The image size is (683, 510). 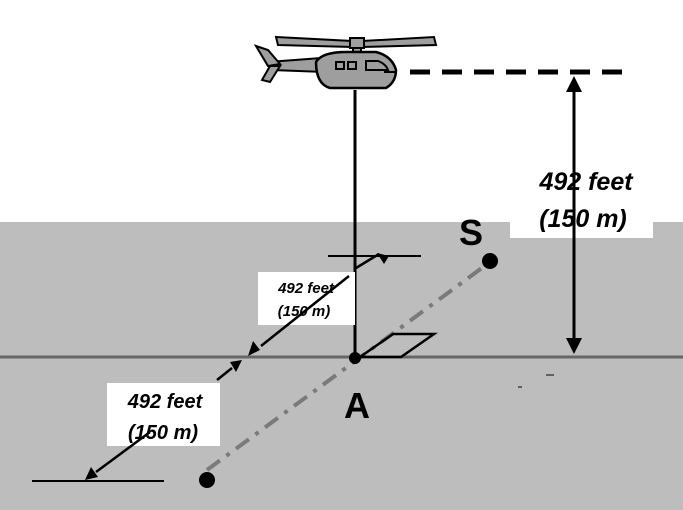 I want to click on altitude-arrow, so click(x=574, y=215).